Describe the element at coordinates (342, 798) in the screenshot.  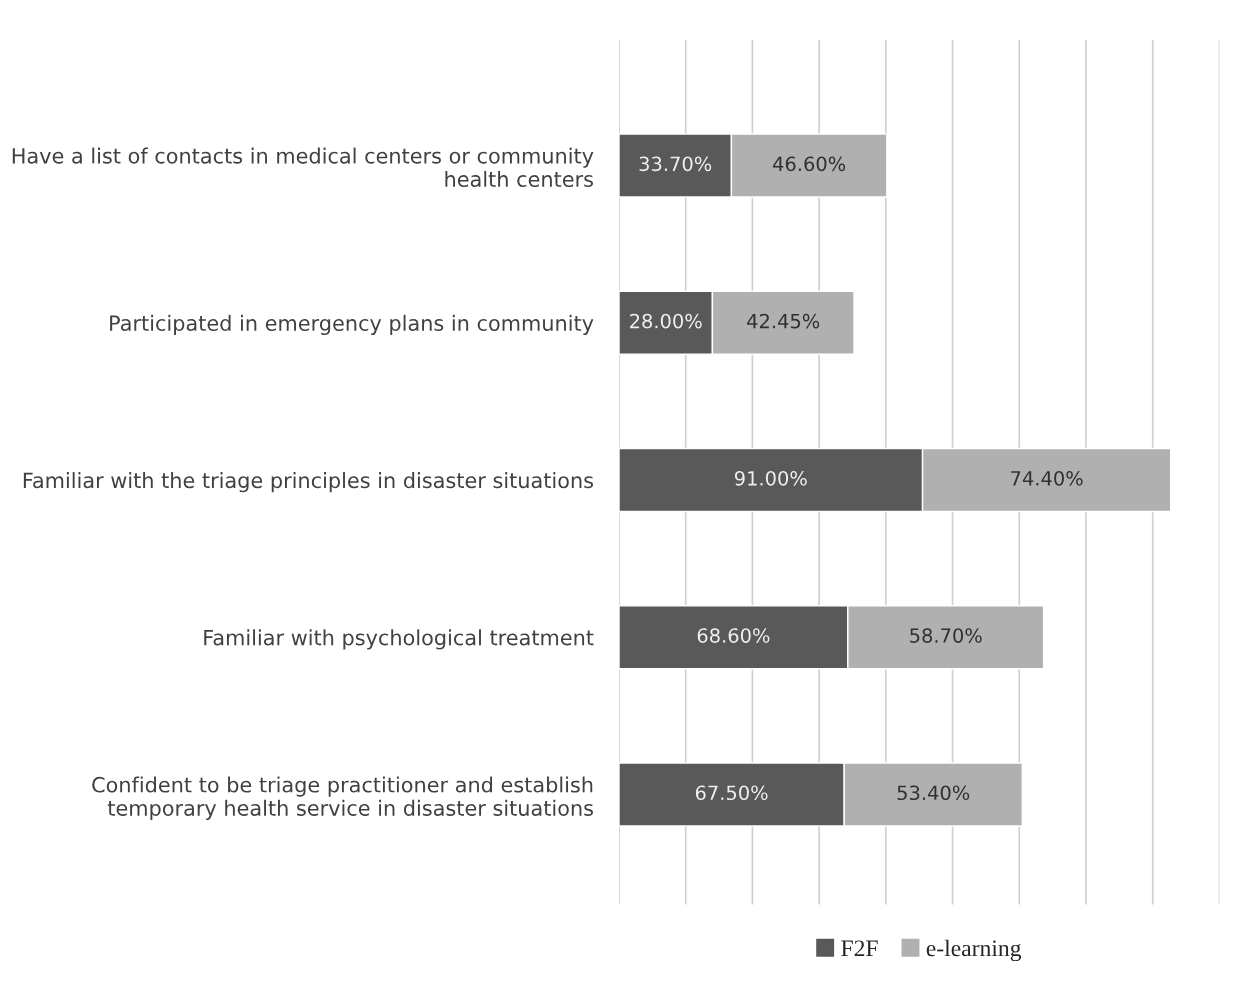
I see `y-tick-label: Confident to be triage practitioner and establish temporary health service in disaster situations` at that location.